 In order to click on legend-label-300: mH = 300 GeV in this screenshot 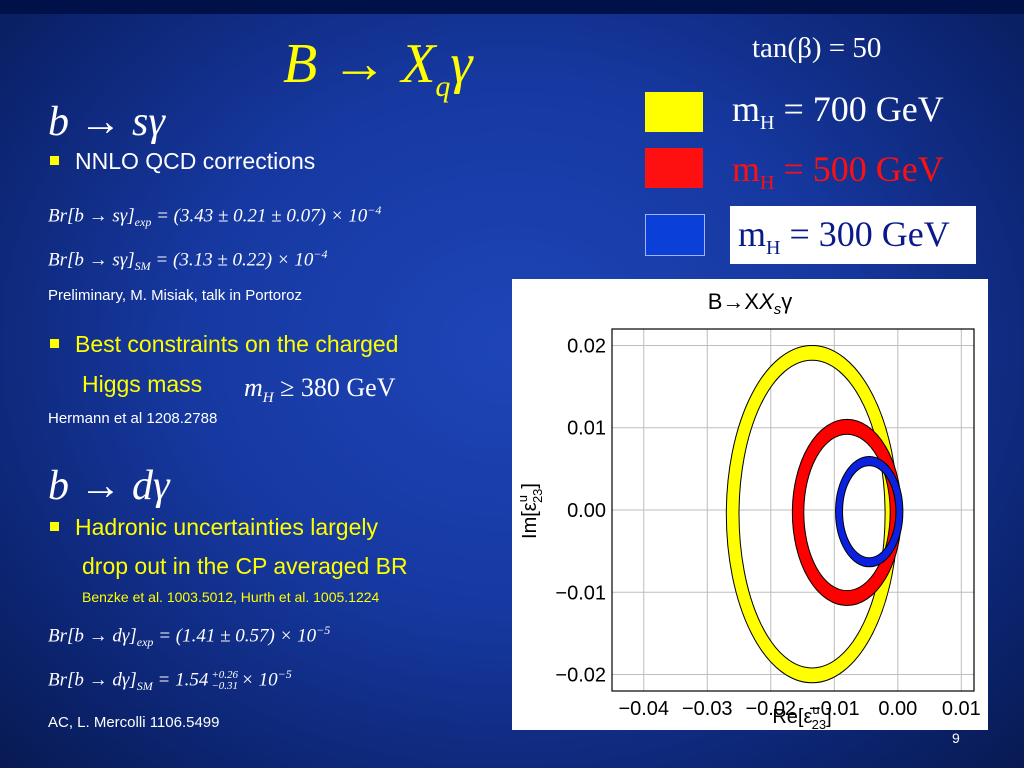, I will do `click(844, 236)`.